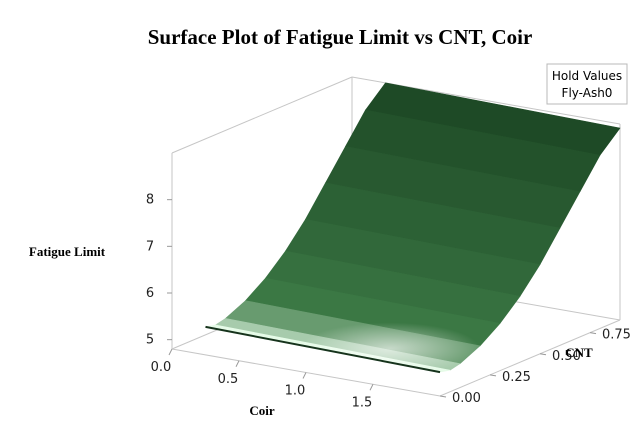 The width and height of the screenshot is (640, 436). I want to click on x-tick-label: 1.5, so click(362, 402).